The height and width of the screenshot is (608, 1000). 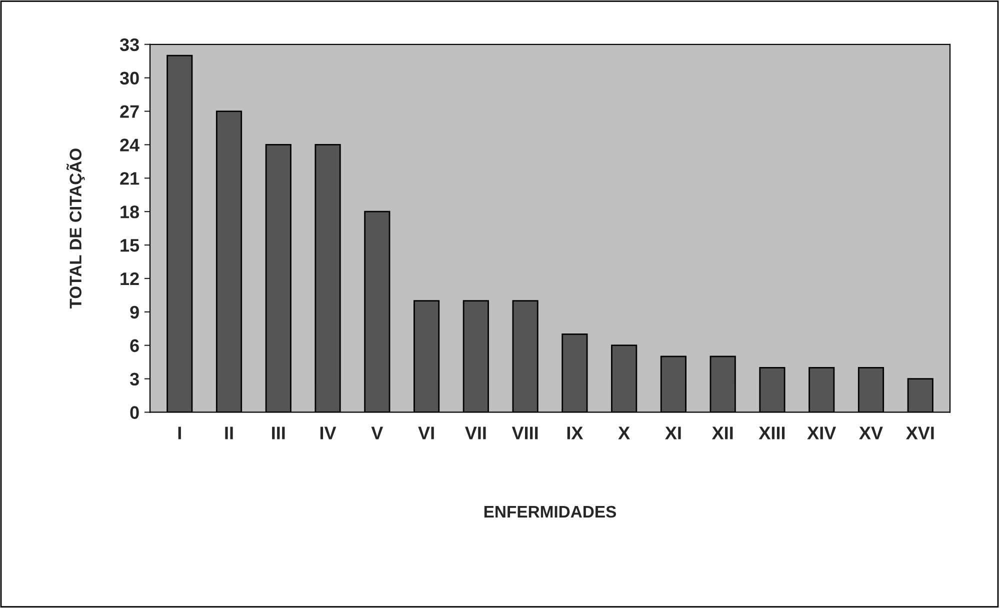 What do you see at coordinates (130, 245) in the screenshot?
I see `y-tick-label: 15` at bounding box center [130, 245].